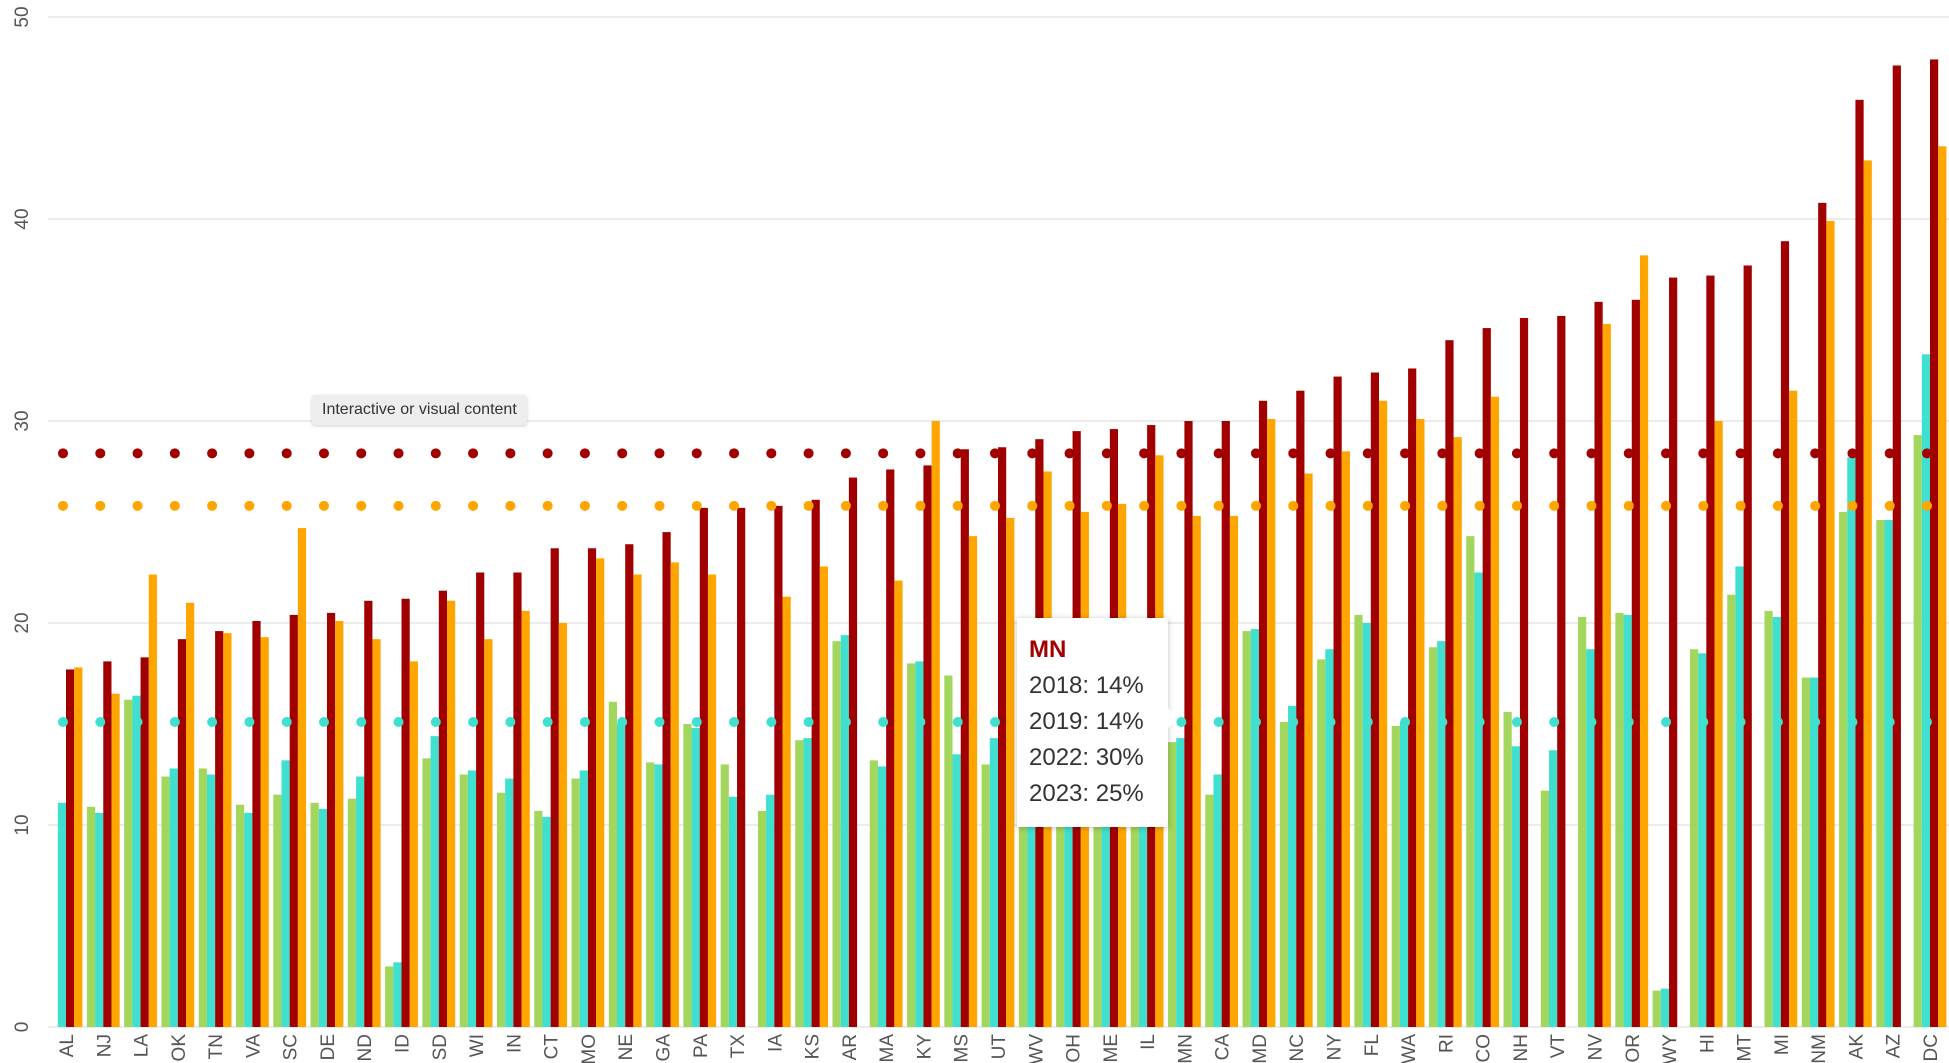 Image resolution: width=1949 pixels, height=1063 pixels. What do you see at coordinates (142, 1046) in the screenshot?
I see `x-tick-label: LA` at bounding box center [142, 1046].